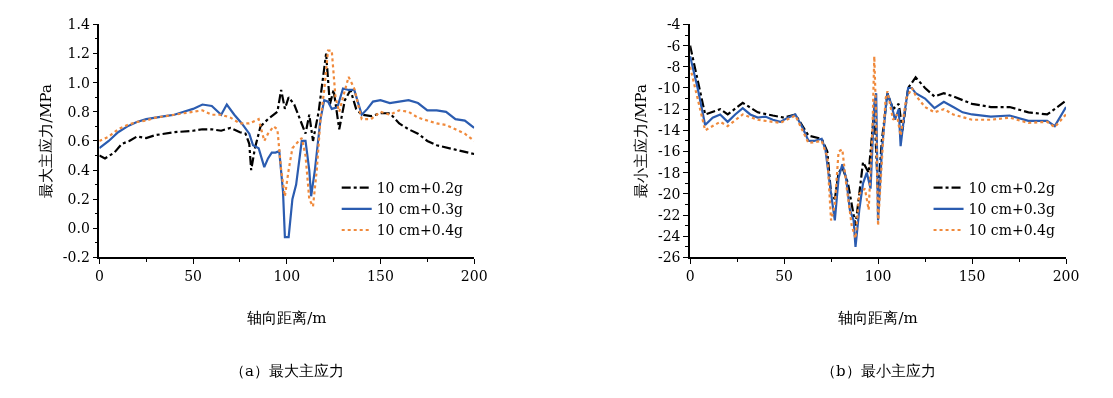  Describe the element at coordinates (78, 228) in the screenshot. I see `y-tick-label: 0.0` at that location.